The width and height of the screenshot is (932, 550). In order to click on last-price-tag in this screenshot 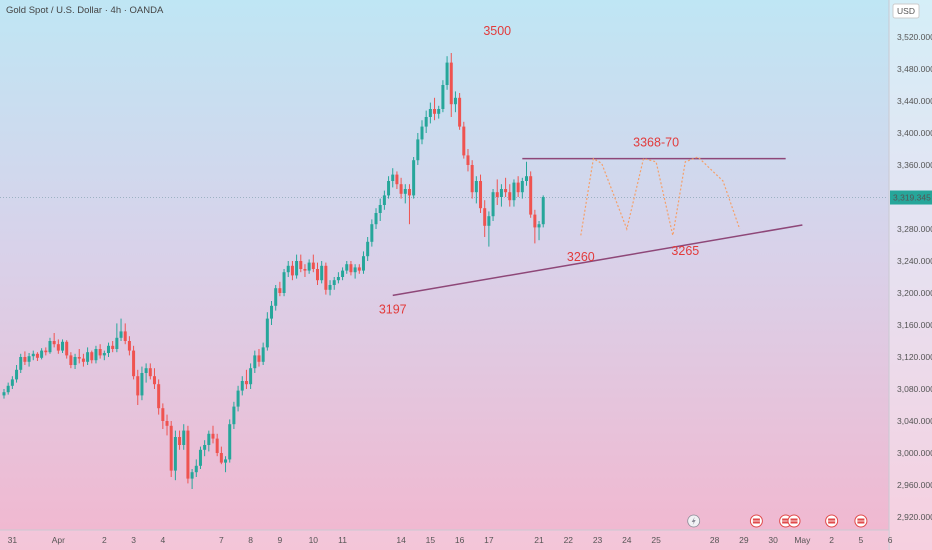, I will do `click(911, 197)`.